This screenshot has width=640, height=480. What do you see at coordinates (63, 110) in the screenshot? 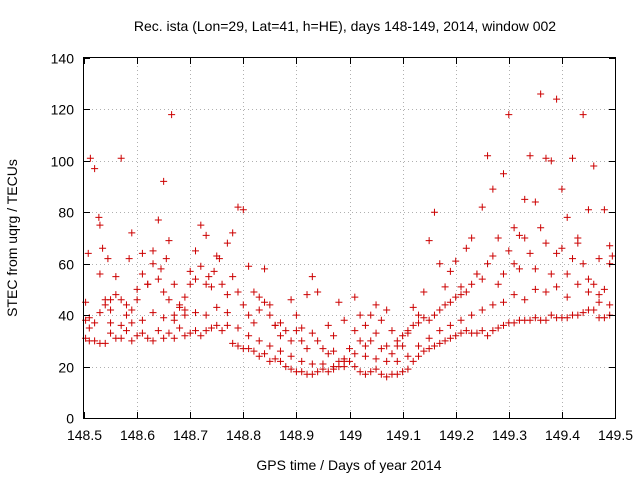
I see `y-tick-label: 120` at bounding box center [63, 110].